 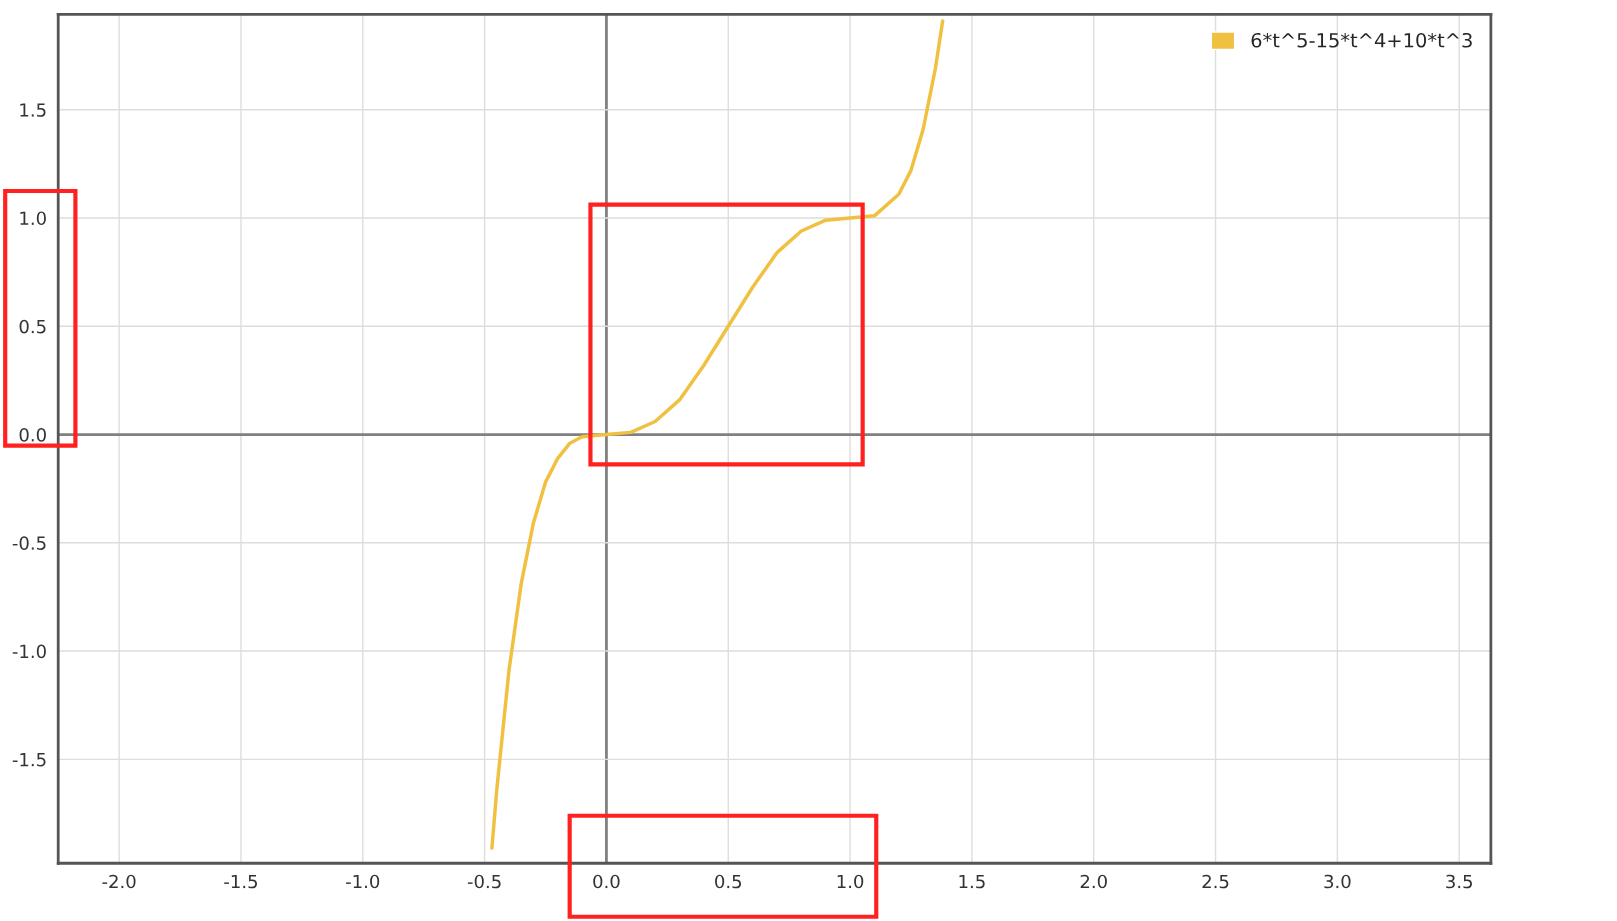 I want to click on y-tick-label: 0.0, so click(x=32, y=434).